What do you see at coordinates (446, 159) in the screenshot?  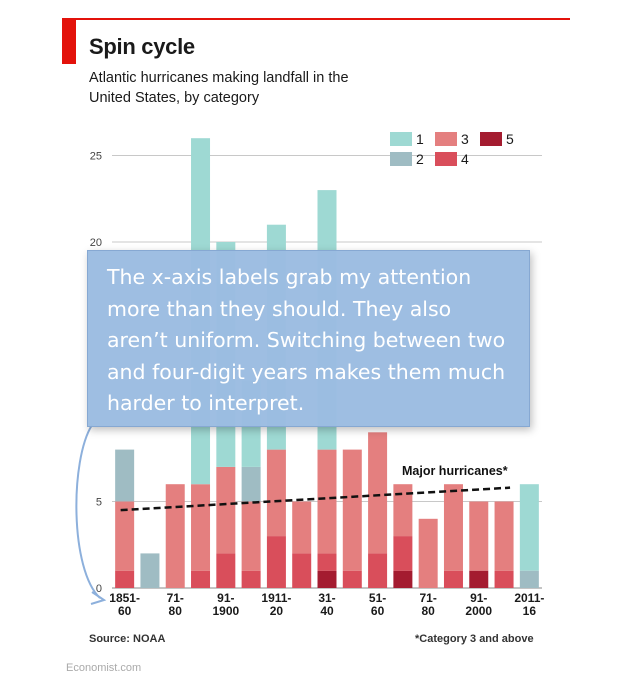 I see `legend-swatch-cat4` at bounding box center [446, 159].